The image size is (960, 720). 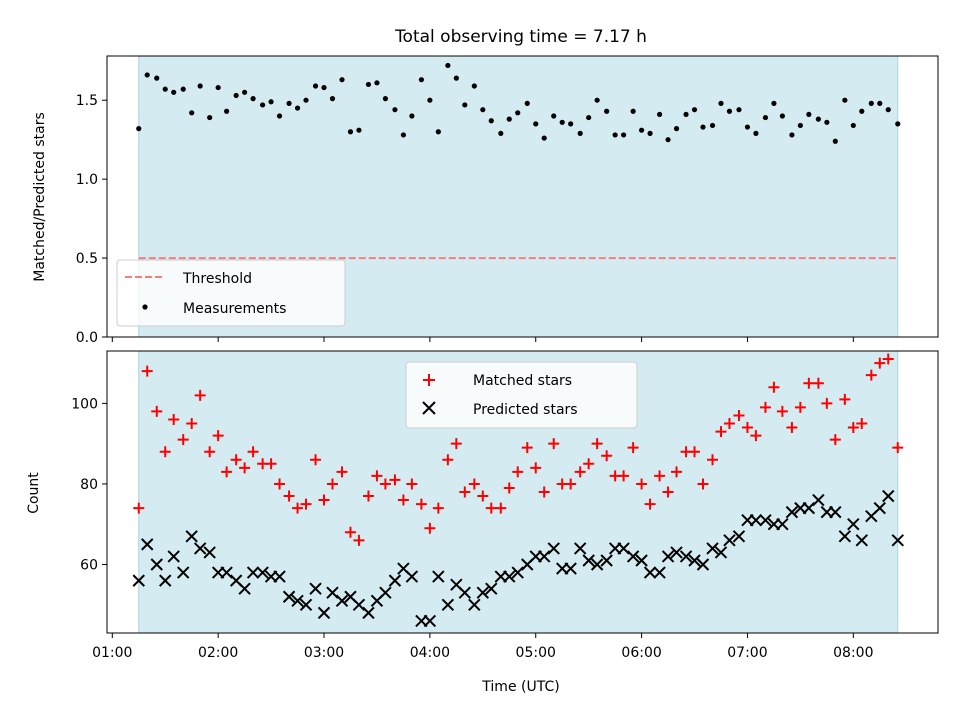 I want to click on y-tick-label: 60, so click(x=89, y=566).